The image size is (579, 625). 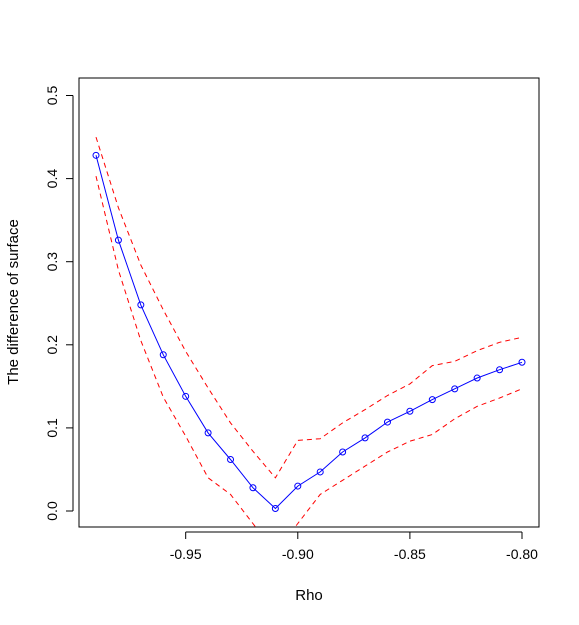 I want to click on y-tick-label: 0.3, so click(x=52, y=262).